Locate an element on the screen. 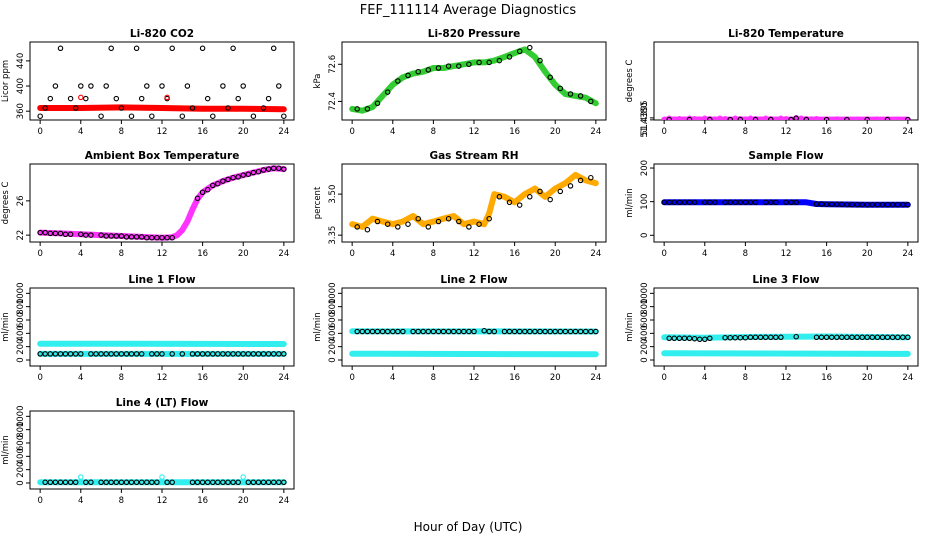 This screenshot has width=936, height=540. y-axis-label: ml/min is located at coordinates (630, 203).